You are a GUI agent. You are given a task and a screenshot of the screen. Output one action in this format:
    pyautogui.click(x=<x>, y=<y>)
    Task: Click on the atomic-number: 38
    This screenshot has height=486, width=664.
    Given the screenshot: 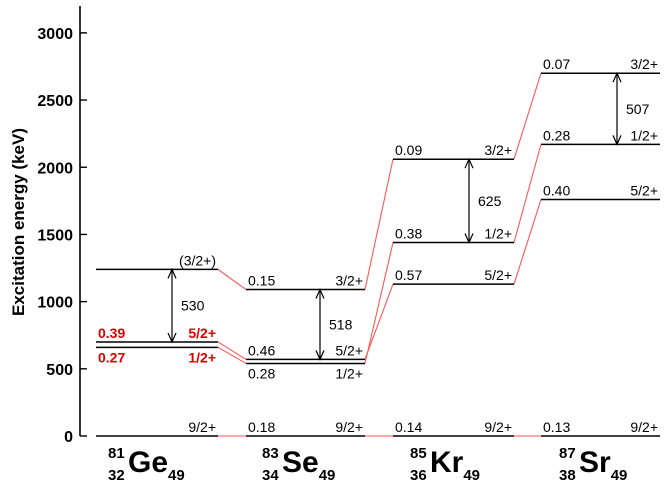 What is the action you would take?
    pyautogui.click(x=567, y=475)
    